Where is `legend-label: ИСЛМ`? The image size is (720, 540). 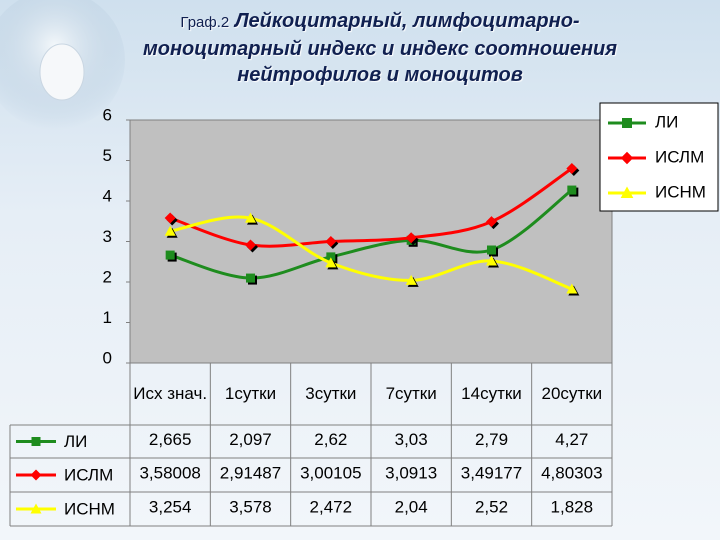
legend-label: ИСЛМ is located at coordinates (679, 156).